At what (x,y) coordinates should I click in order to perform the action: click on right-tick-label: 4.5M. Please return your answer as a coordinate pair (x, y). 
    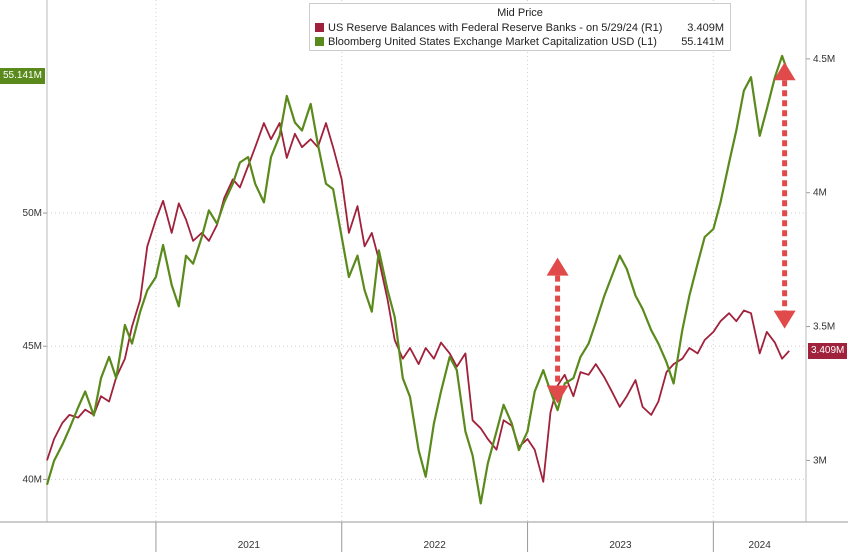
    Looking at the image, I should click on (824, 59).